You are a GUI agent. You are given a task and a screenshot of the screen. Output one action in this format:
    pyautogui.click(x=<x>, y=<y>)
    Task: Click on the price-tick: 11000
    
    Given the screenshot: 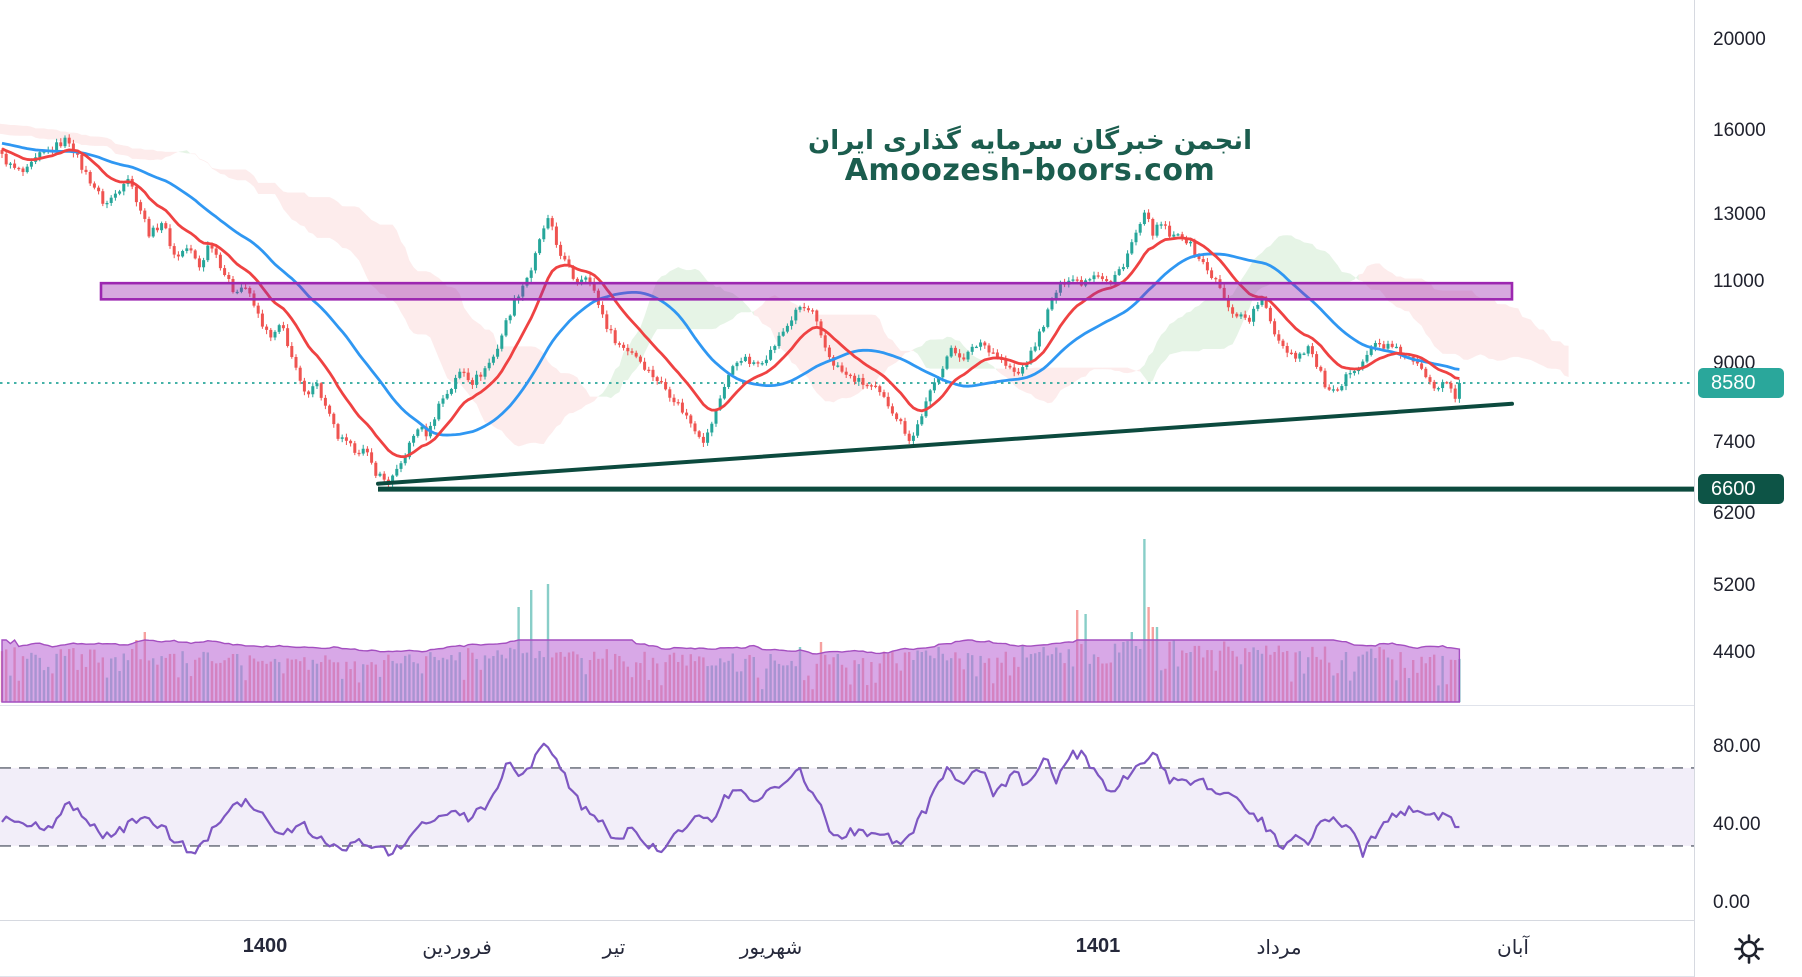 What is the action you would take?
    pyautogui.click(x=1739, y=282)
    